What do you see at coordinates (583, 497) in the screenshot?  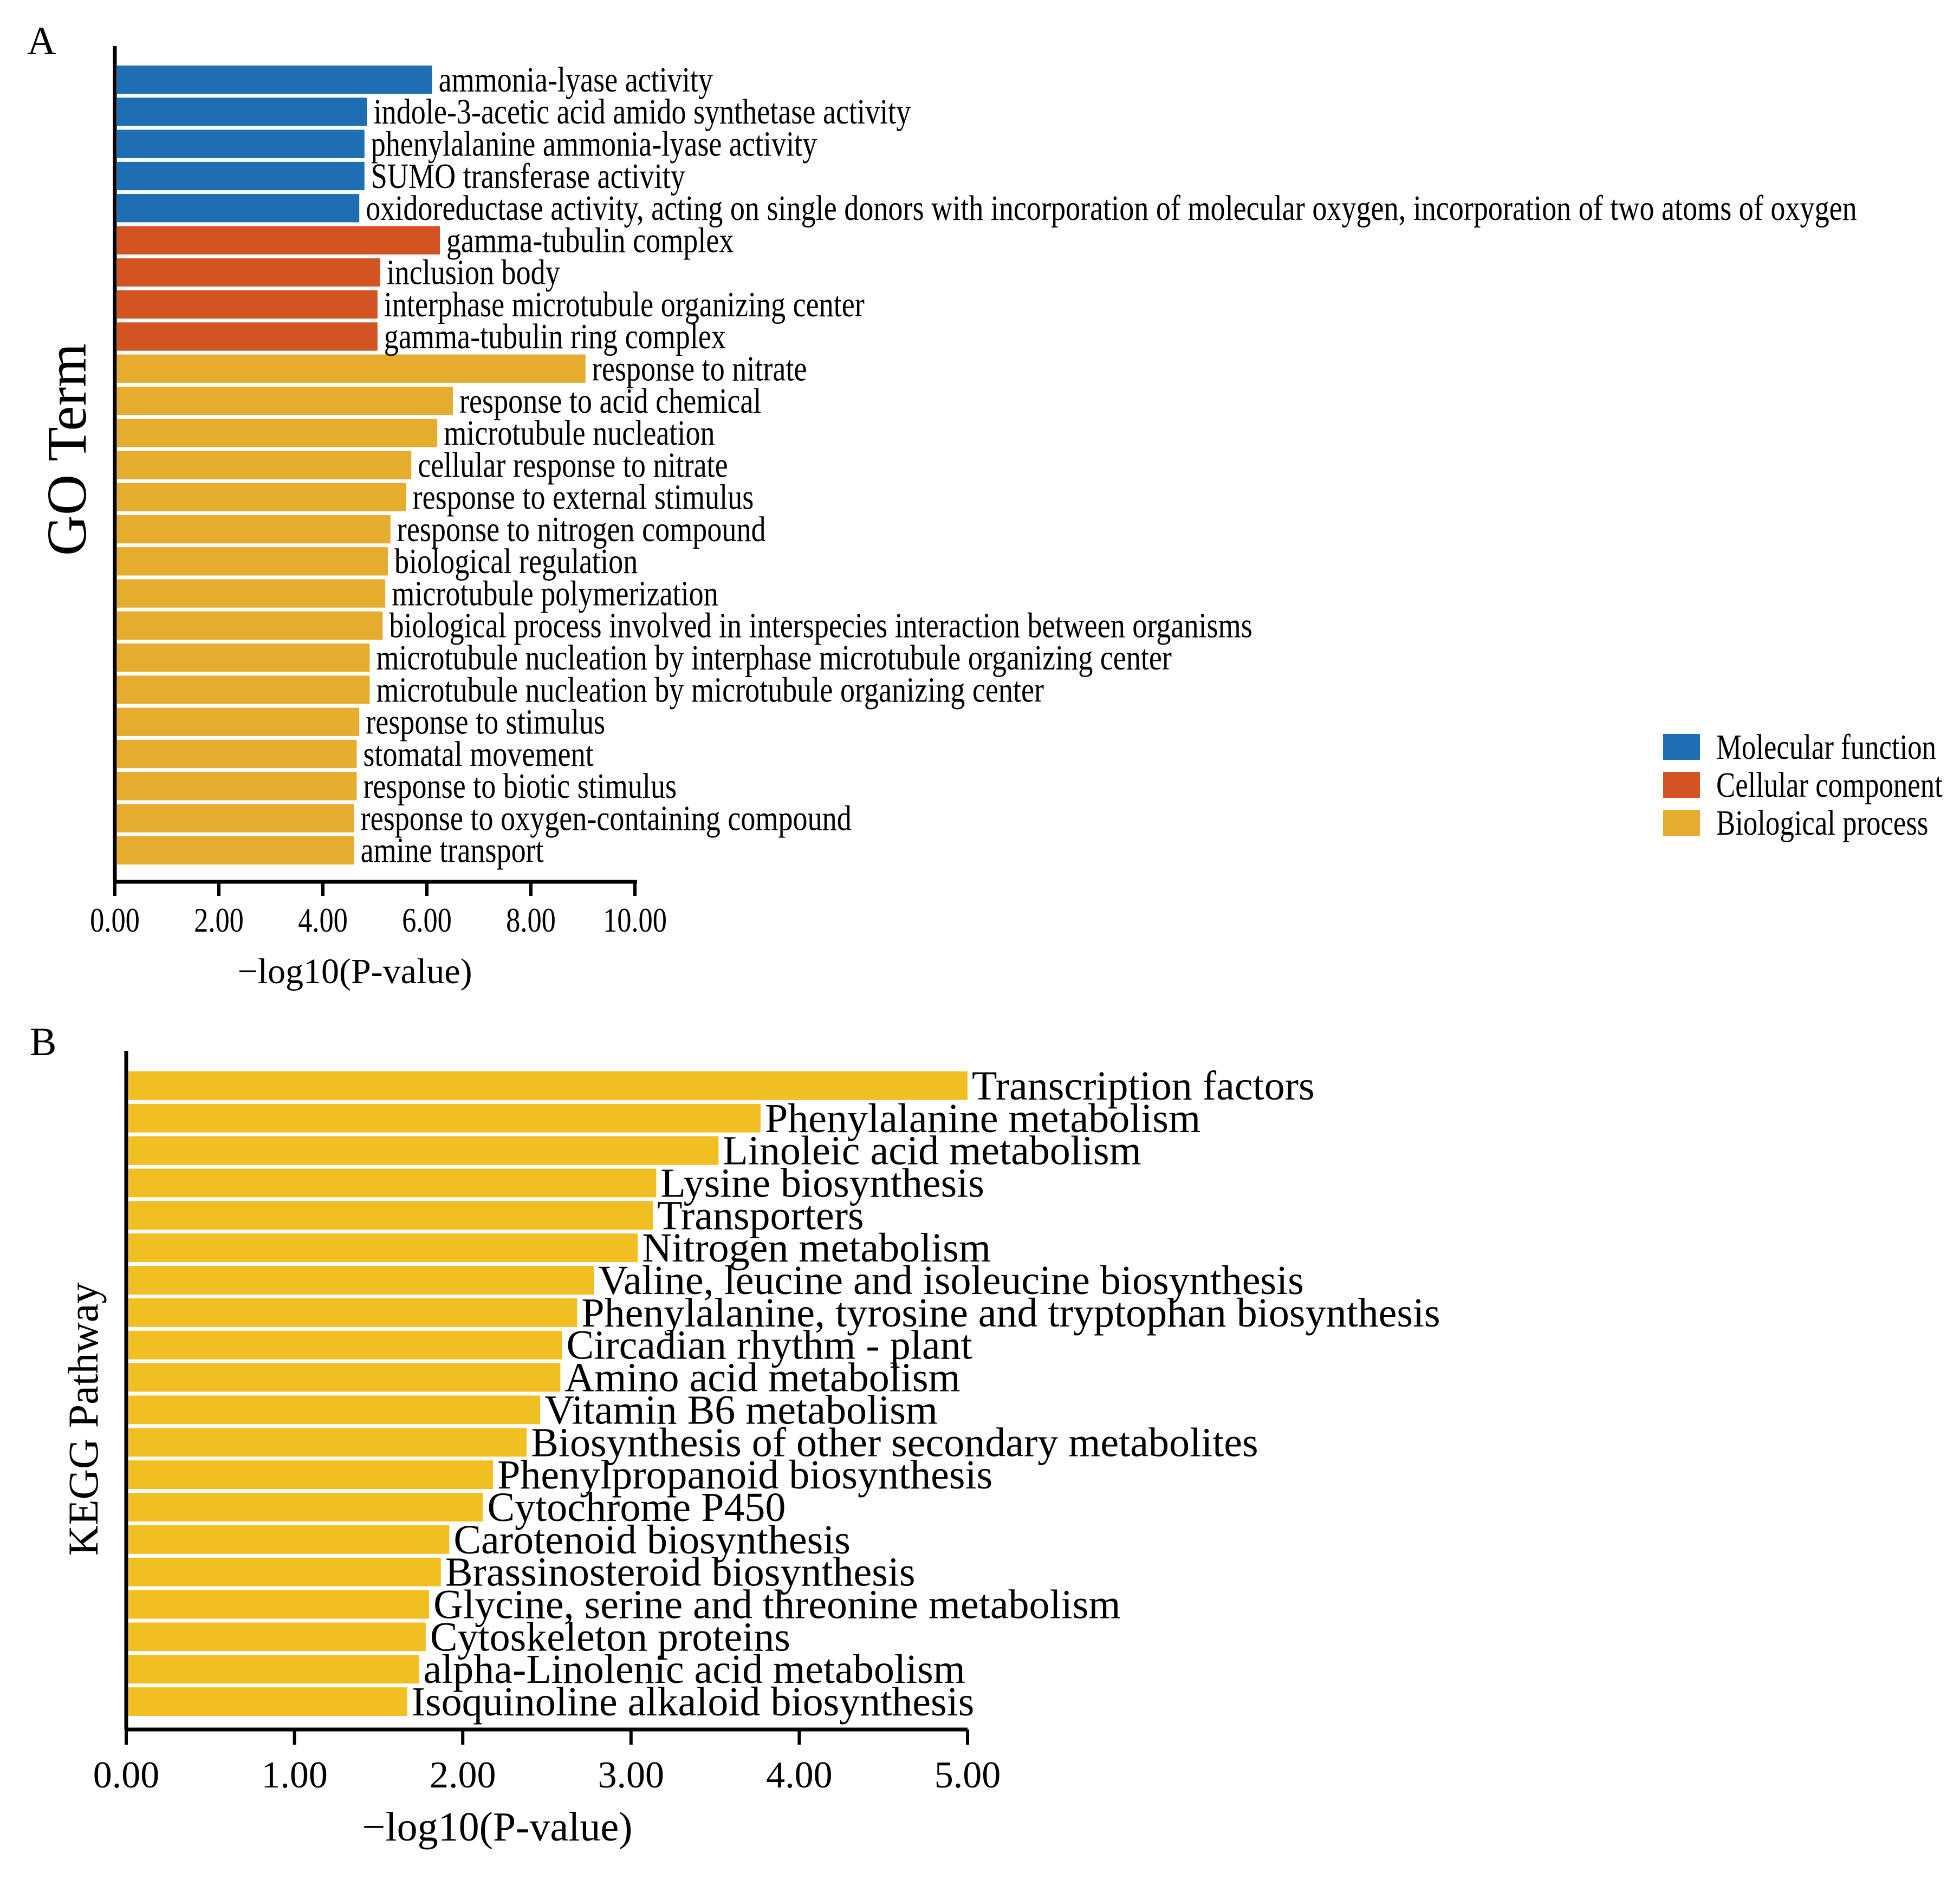 I see `go-bar-label: response to external stimulus` at bounding box center [583, 497].